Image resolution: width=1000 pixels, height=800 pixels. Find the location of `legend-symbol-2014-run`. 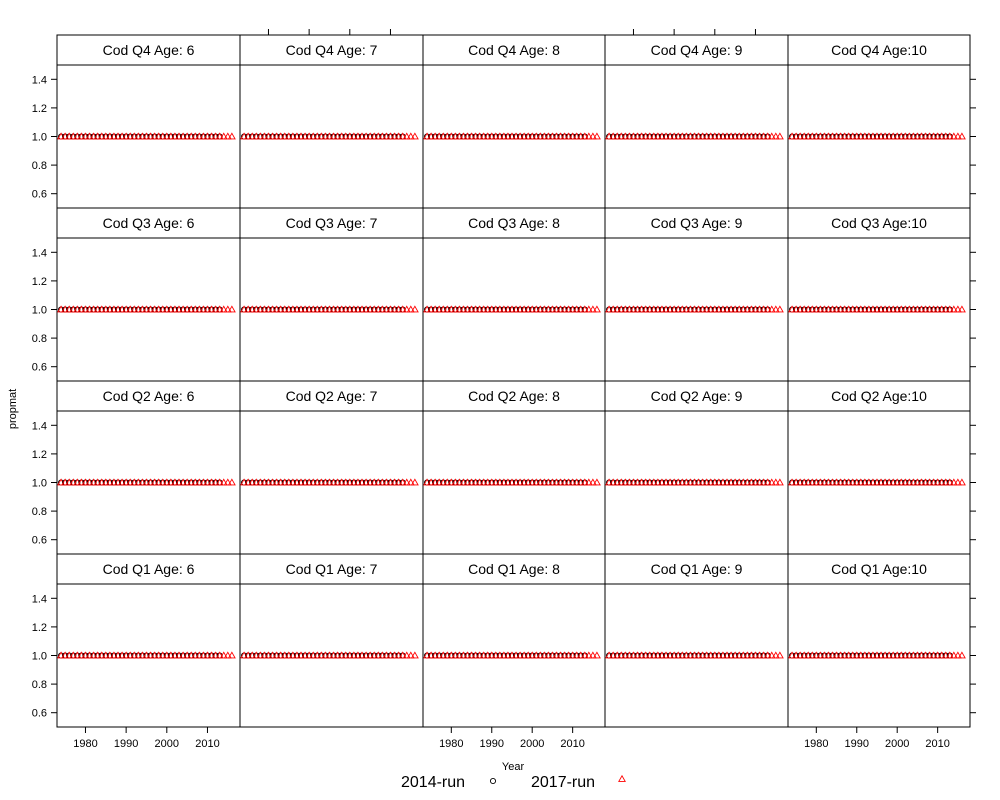

legend-symbol-2014-run is located at coordinates (493, 781).